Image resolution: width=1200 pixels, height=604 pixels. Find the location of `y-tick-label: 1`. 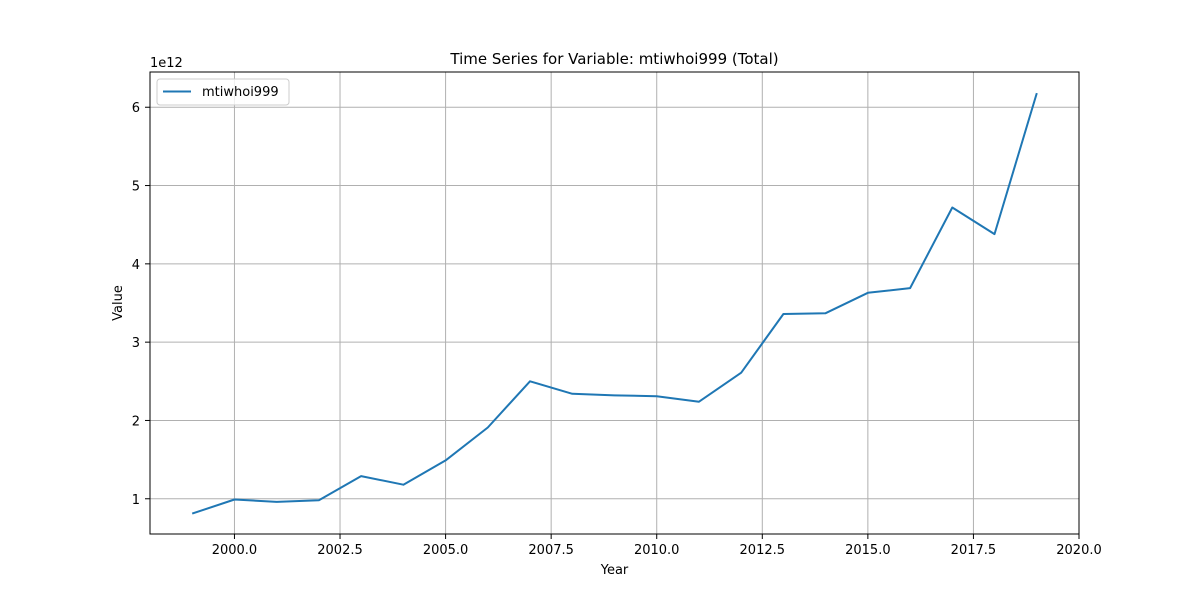

y-tick-label: 1 is located at coordinates (136, 500).